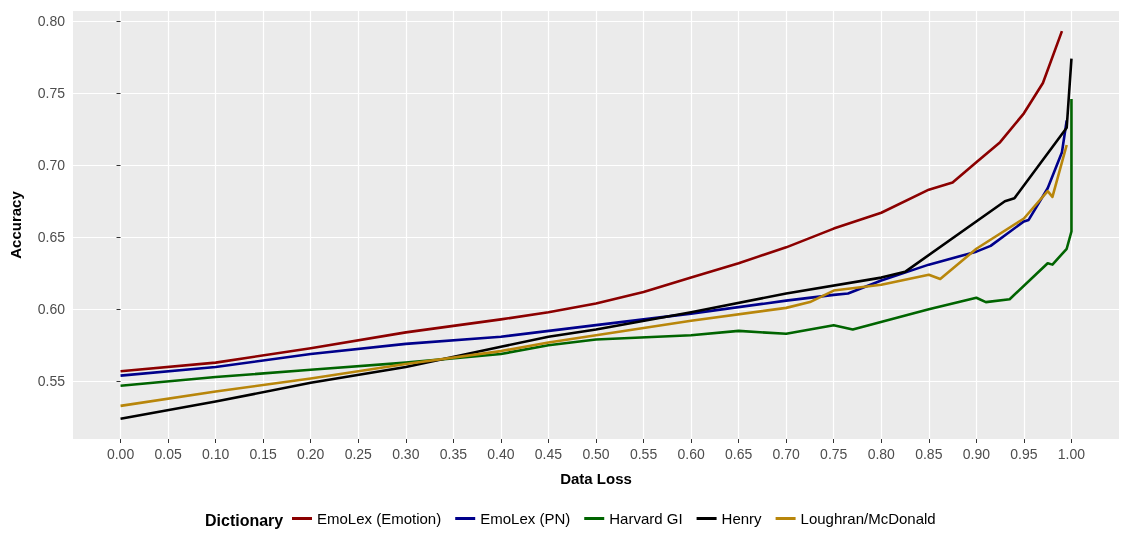 This screenshot has height=535, width=1123. Describe the element at coordinates (929, 454) in the screenshot. I see `x-tick-label: 0.85` at that location.